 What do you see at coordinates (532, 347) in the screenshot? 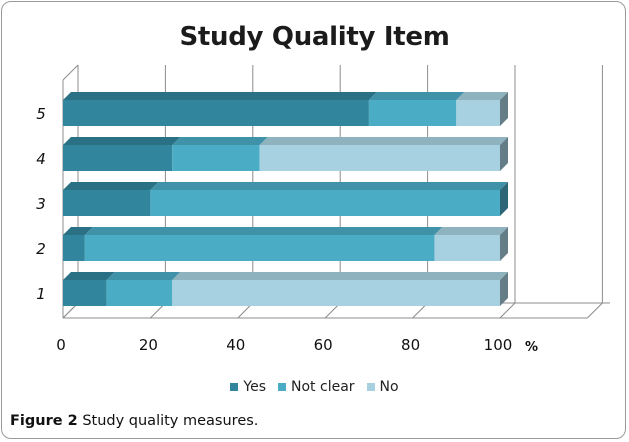
I see `x-axis-unit: %` at bounding box center [532, 347].